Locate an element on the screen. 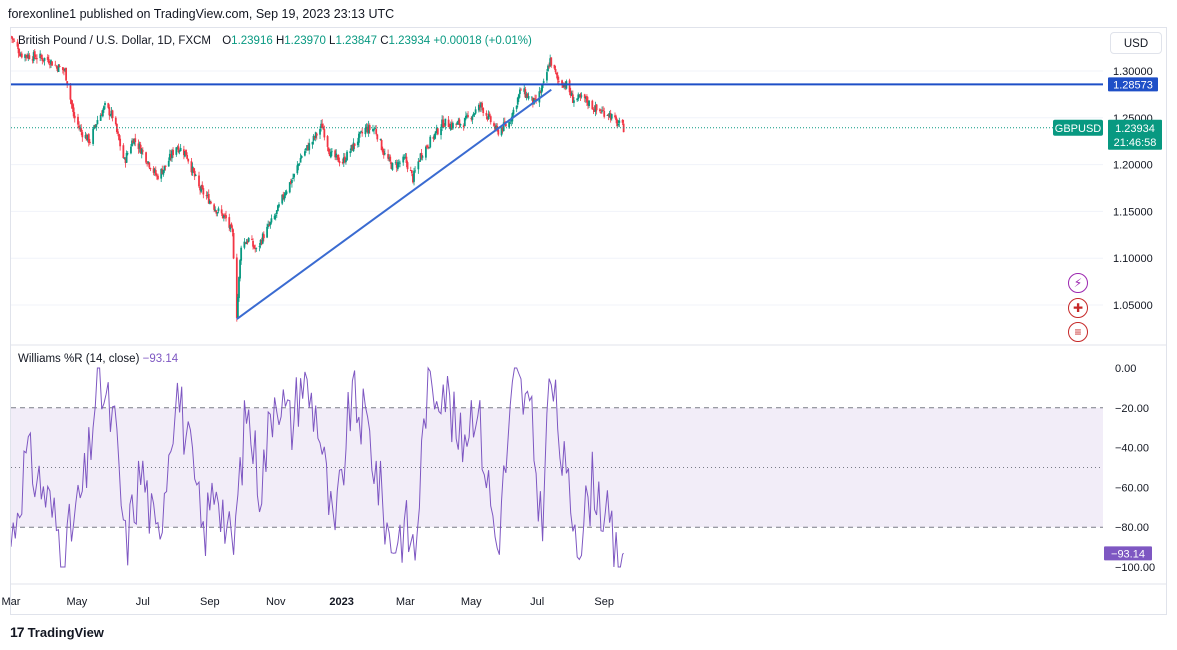 The height and width of the screenshot is (650, 1177). us-flag-icon: ≡ is located at coordinates (1078, 332).